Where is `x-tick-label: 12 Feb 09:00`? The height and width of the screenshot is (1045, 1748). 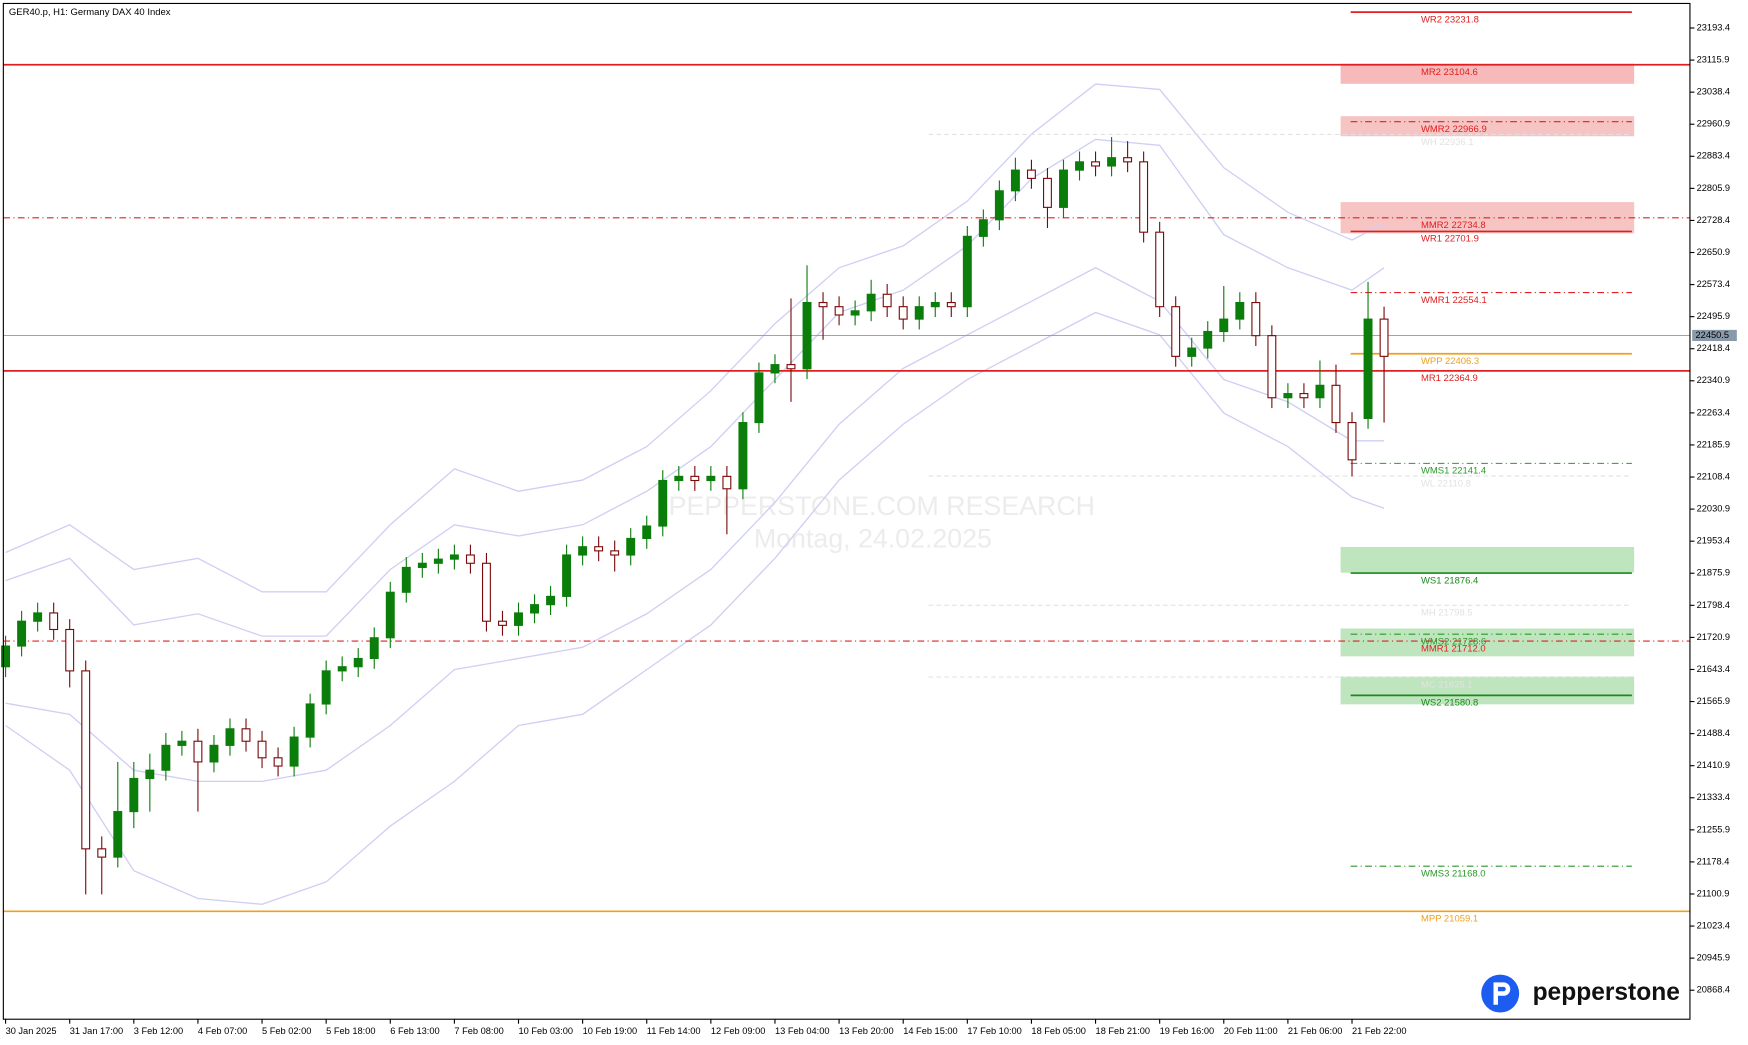 x-tick-label: 12 Feb 09:00 is located at coordinates (738, 1031).